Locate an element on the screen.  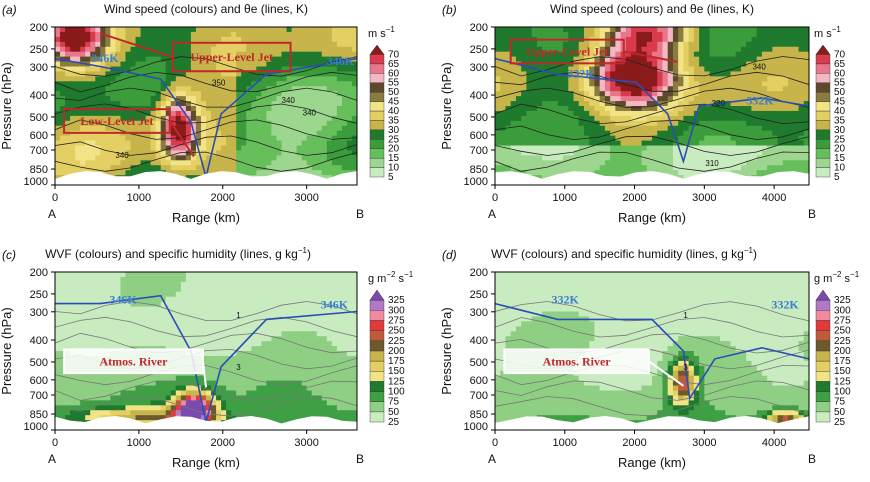
y-tick-label: 1000 is located at coordinates (476, 182).